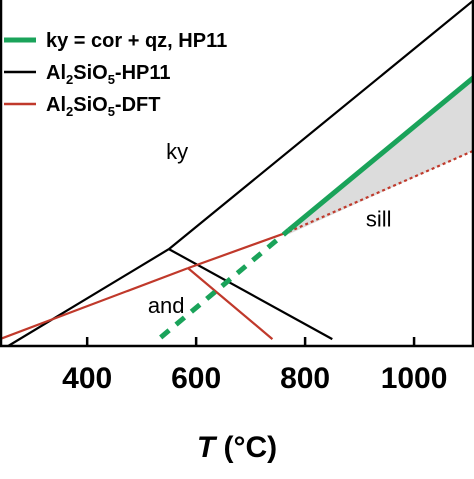 This screenshot has height=479, width=474. Describe the element at coordinates (381, 191) in the screenshot. I see `series-line-red-ky-sill-dashed` at that location.